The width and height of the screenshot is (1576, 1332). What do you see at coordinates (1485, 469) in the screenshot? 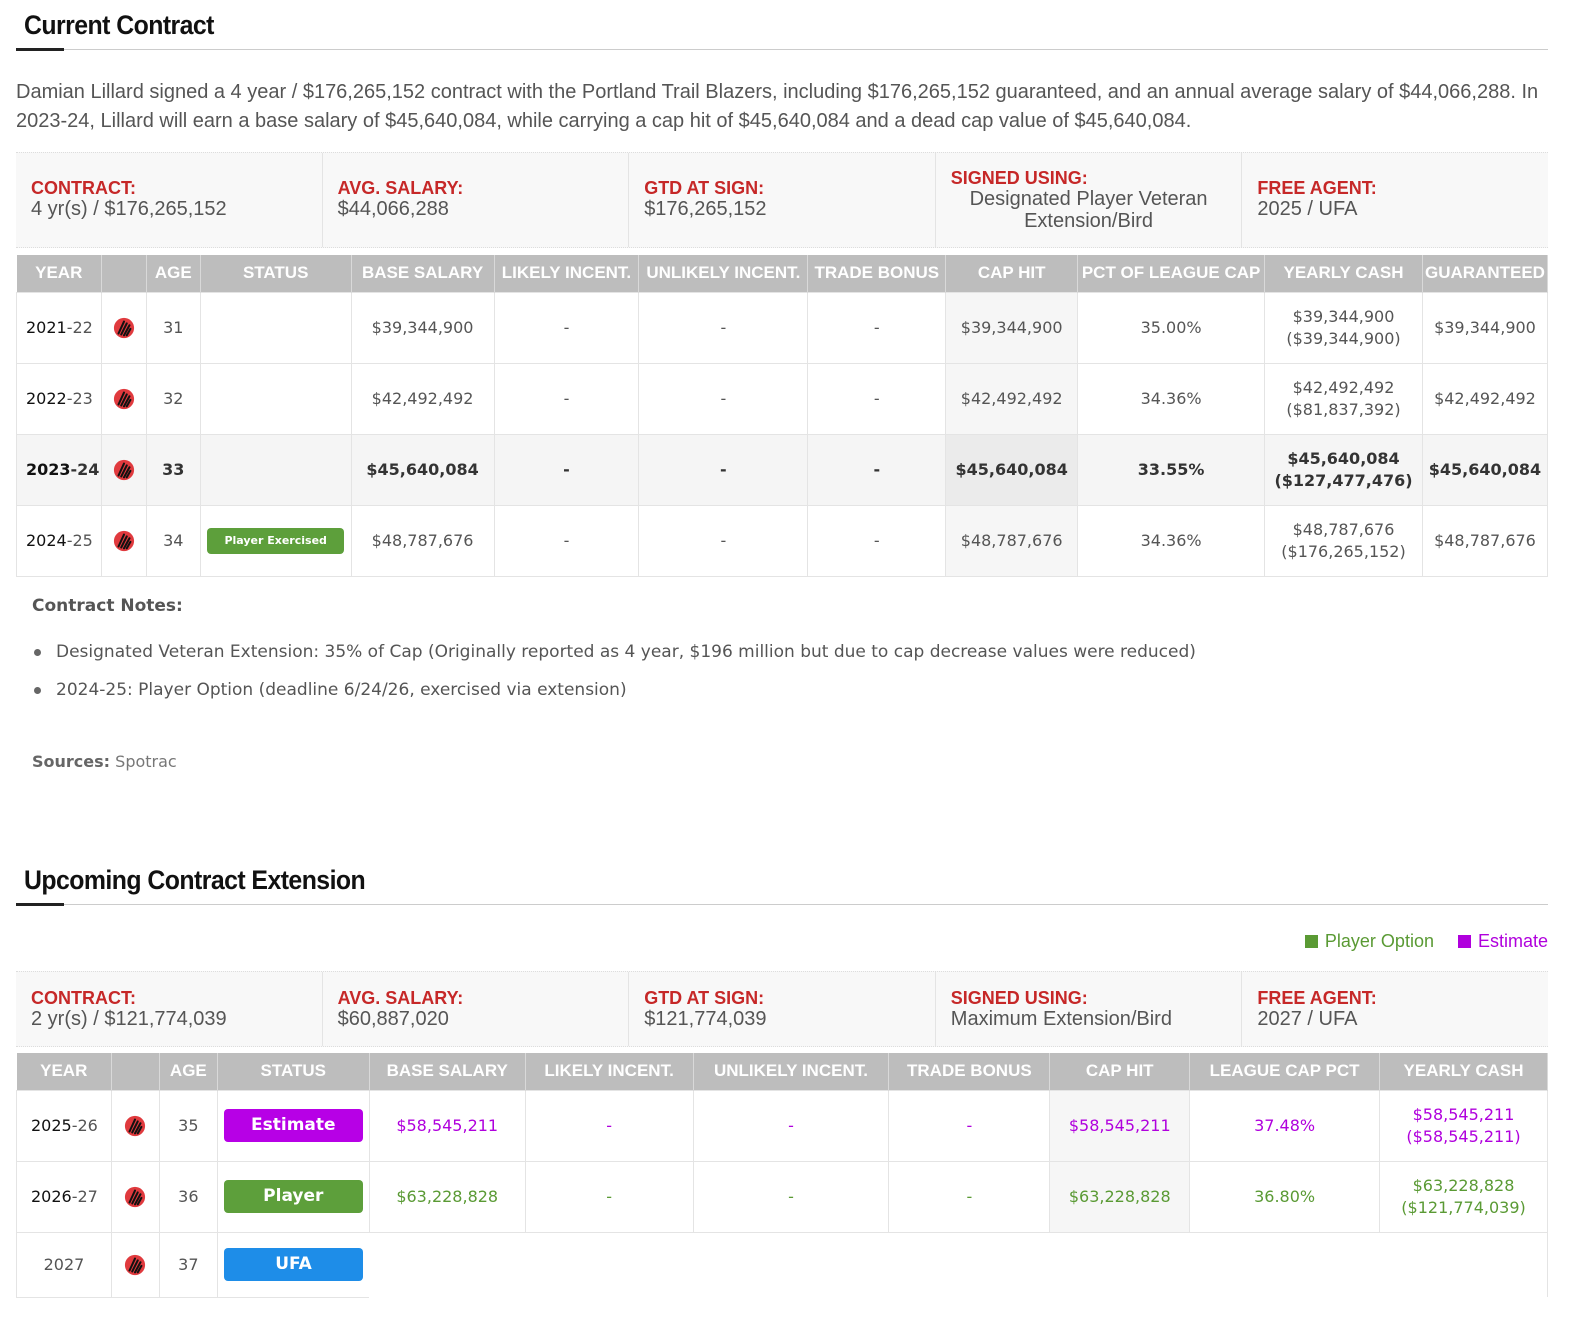
I see `guaranteed-cell: $45,640,084` at bounding box center [1485, 469].